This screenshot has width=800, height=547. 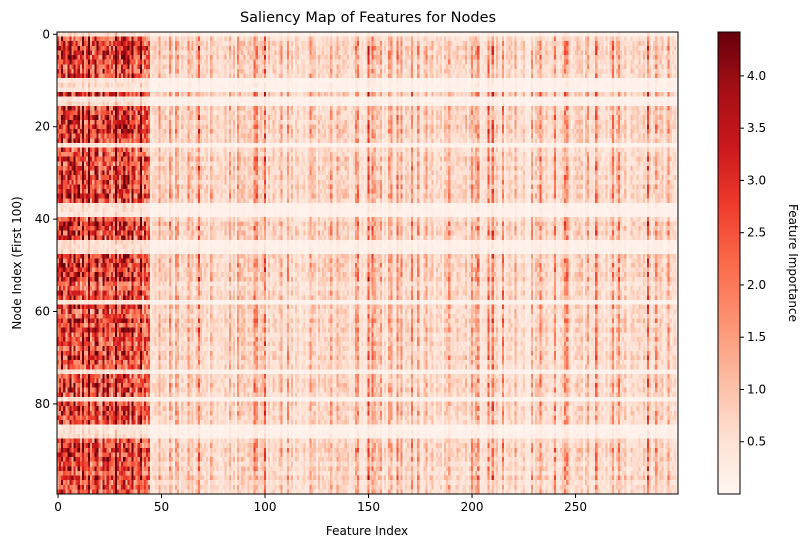 What do you see at coordinates (472, 507) in the screenshot?
I see `x-tick-label: 200` at bounding box center [472, 507].